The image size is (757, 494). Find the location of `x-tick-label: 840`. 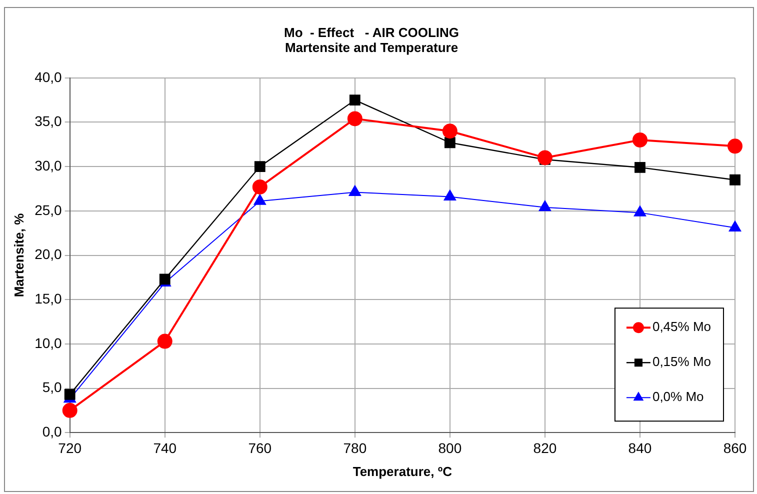

x-tick-label: 840 is located at coordinates (640, 448).